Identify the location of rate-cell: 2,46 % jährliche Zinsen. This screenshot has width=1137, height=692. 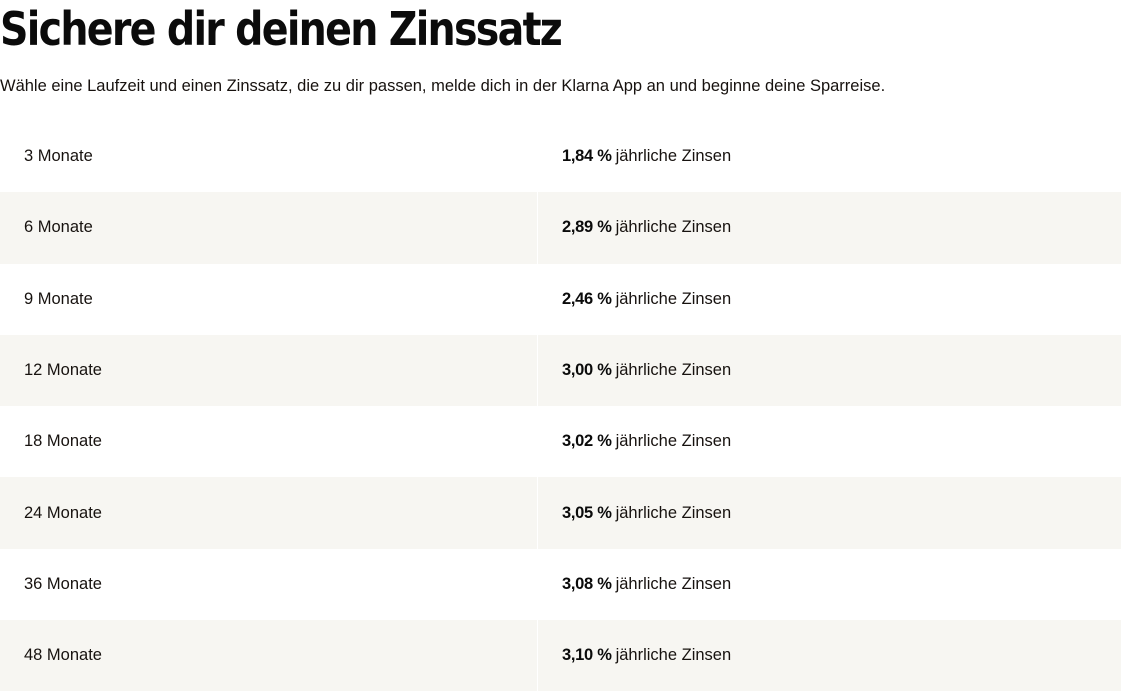
(829, 299).